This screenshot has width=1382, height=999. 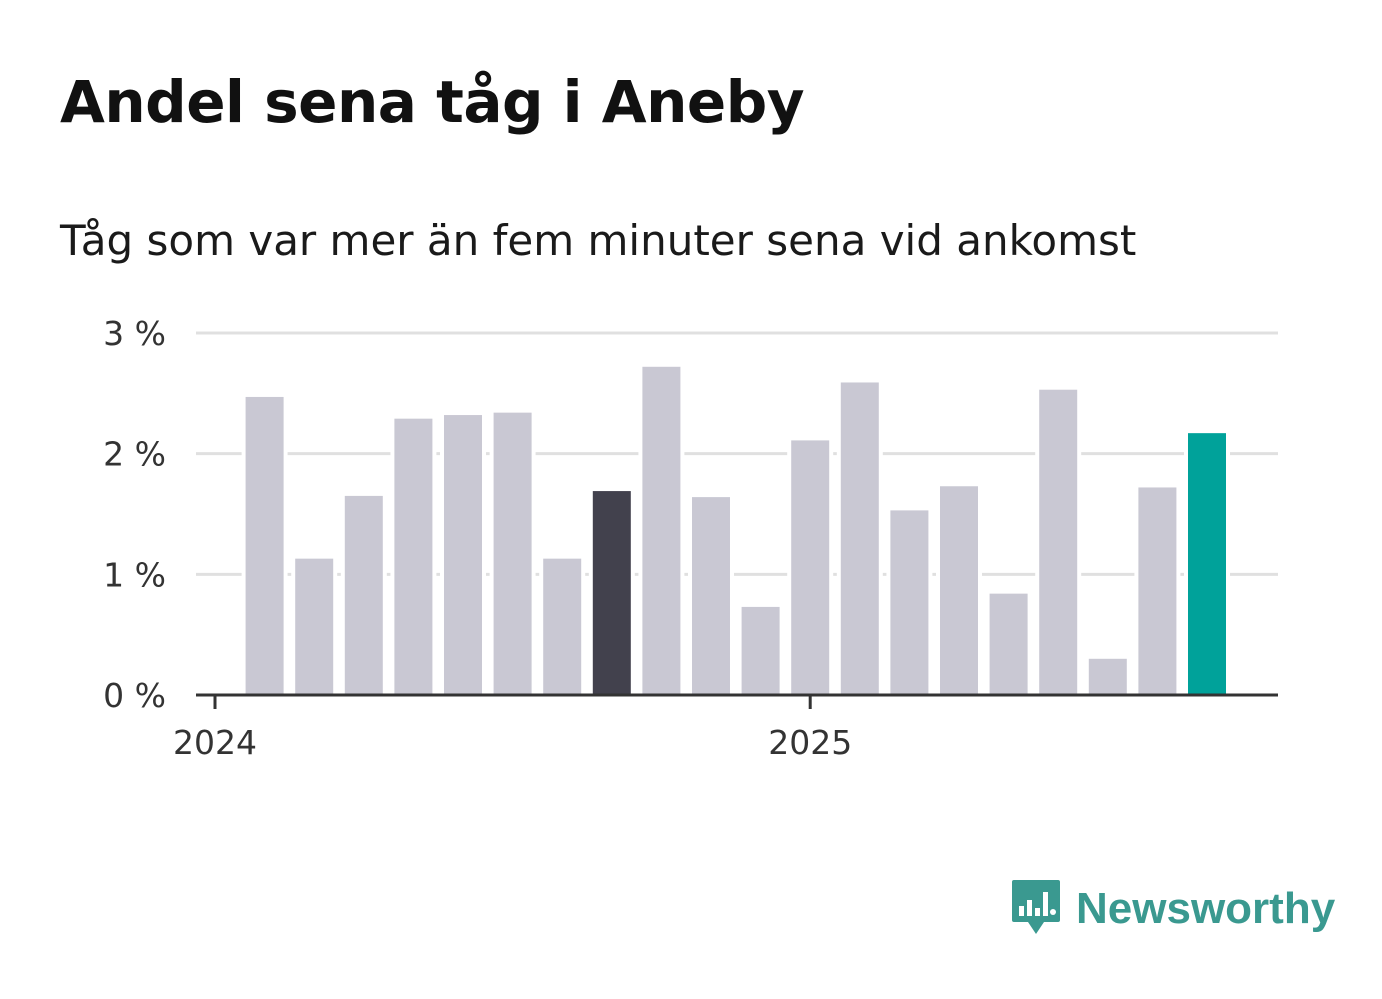 What do you see at coordinates (1206, 908) in the screenshot?
I see `brand-name: Newsworthy` at bounding box center [1206, 908].